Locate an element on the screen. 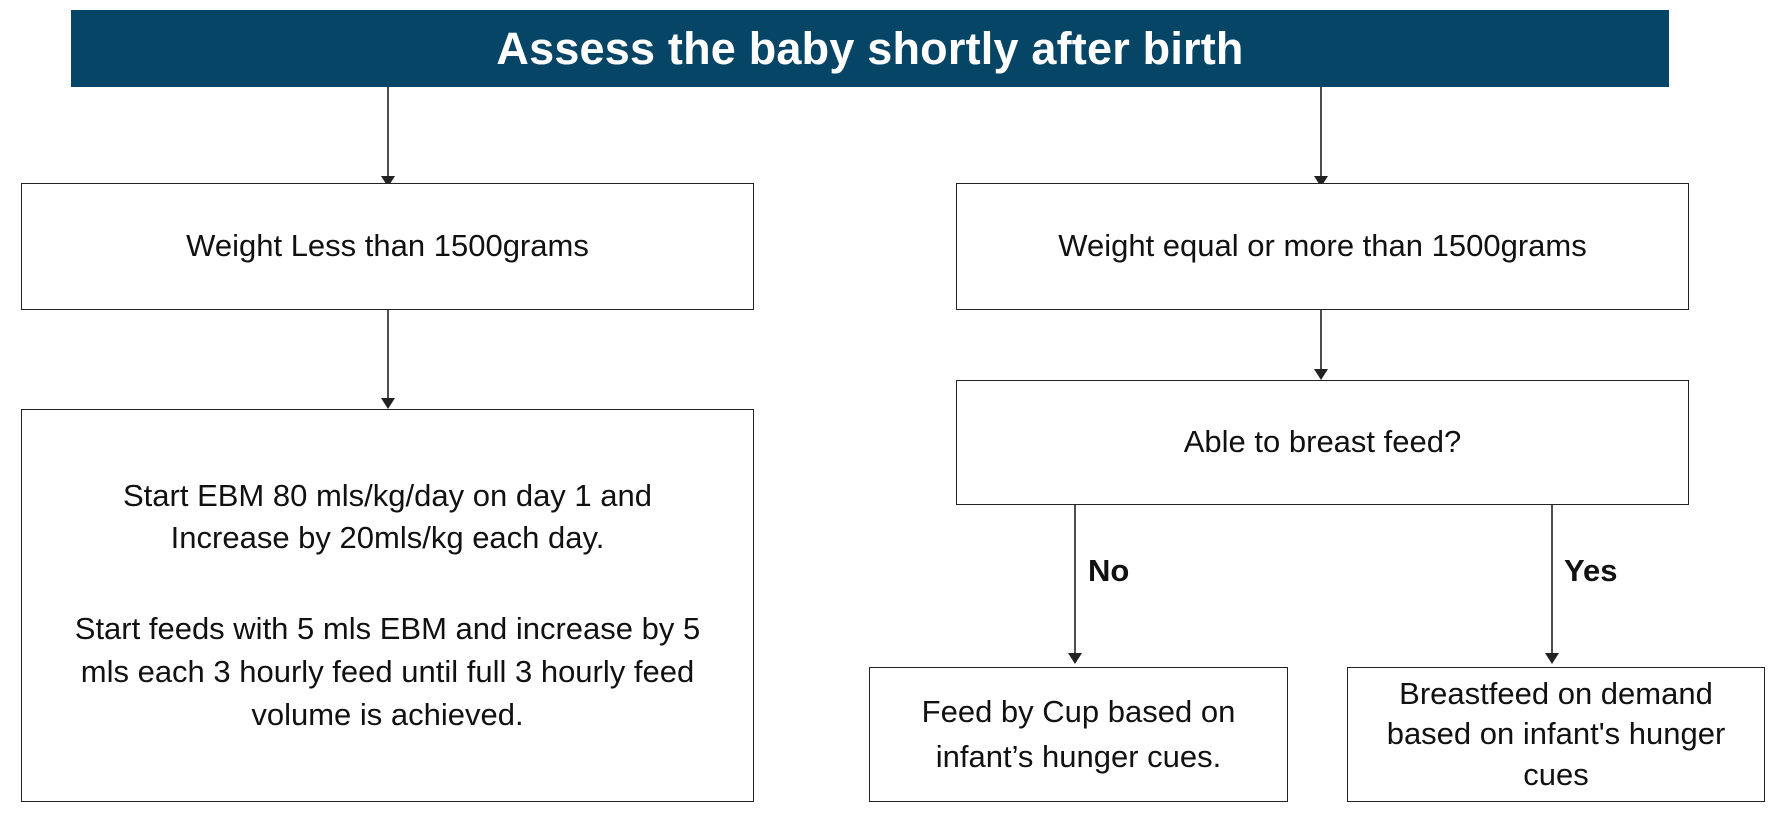  left-weight-text: Weight Less than 1500grams is located at coordinates (387, 246).